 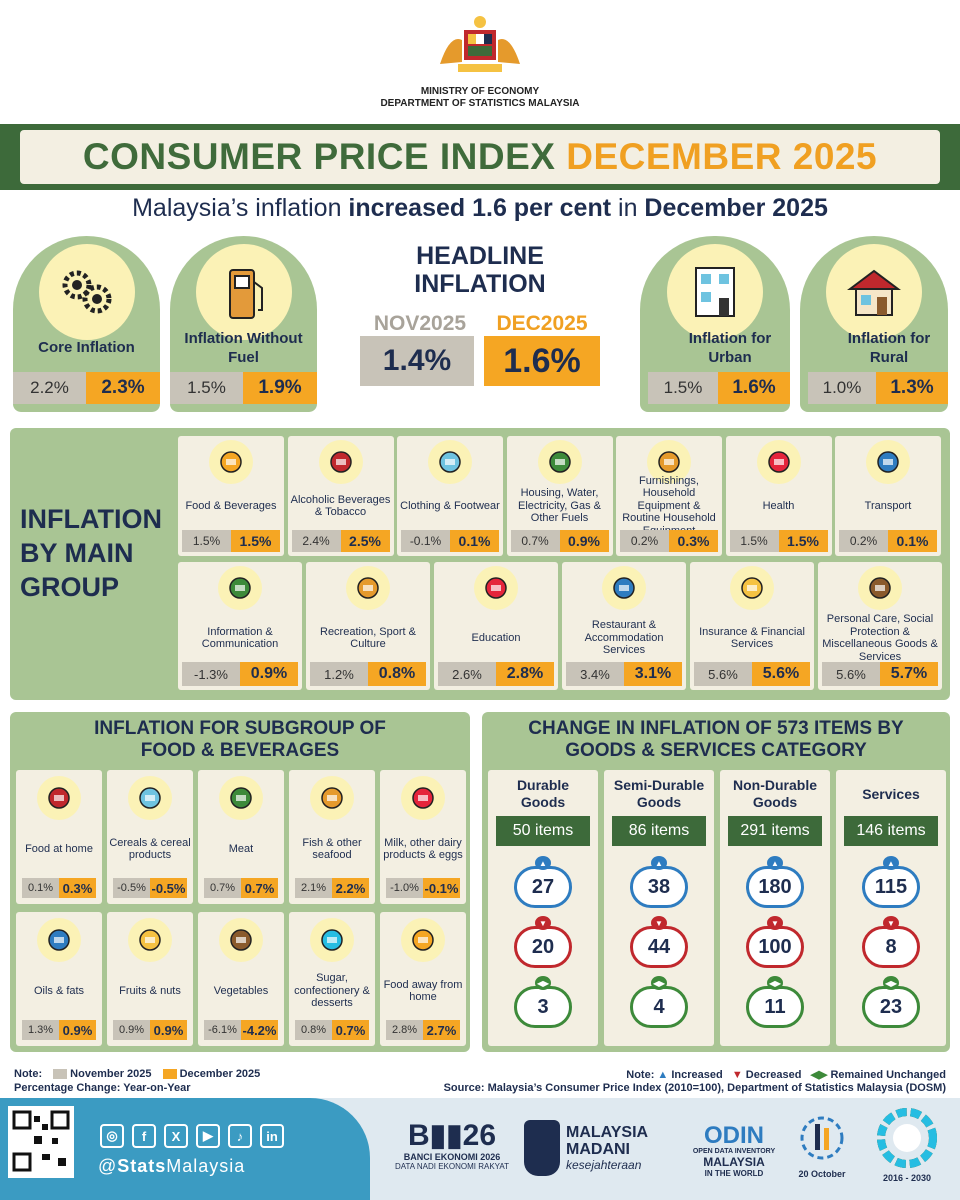 I want to click on prev-value: -6.1%, so click(x=222, y=1030).